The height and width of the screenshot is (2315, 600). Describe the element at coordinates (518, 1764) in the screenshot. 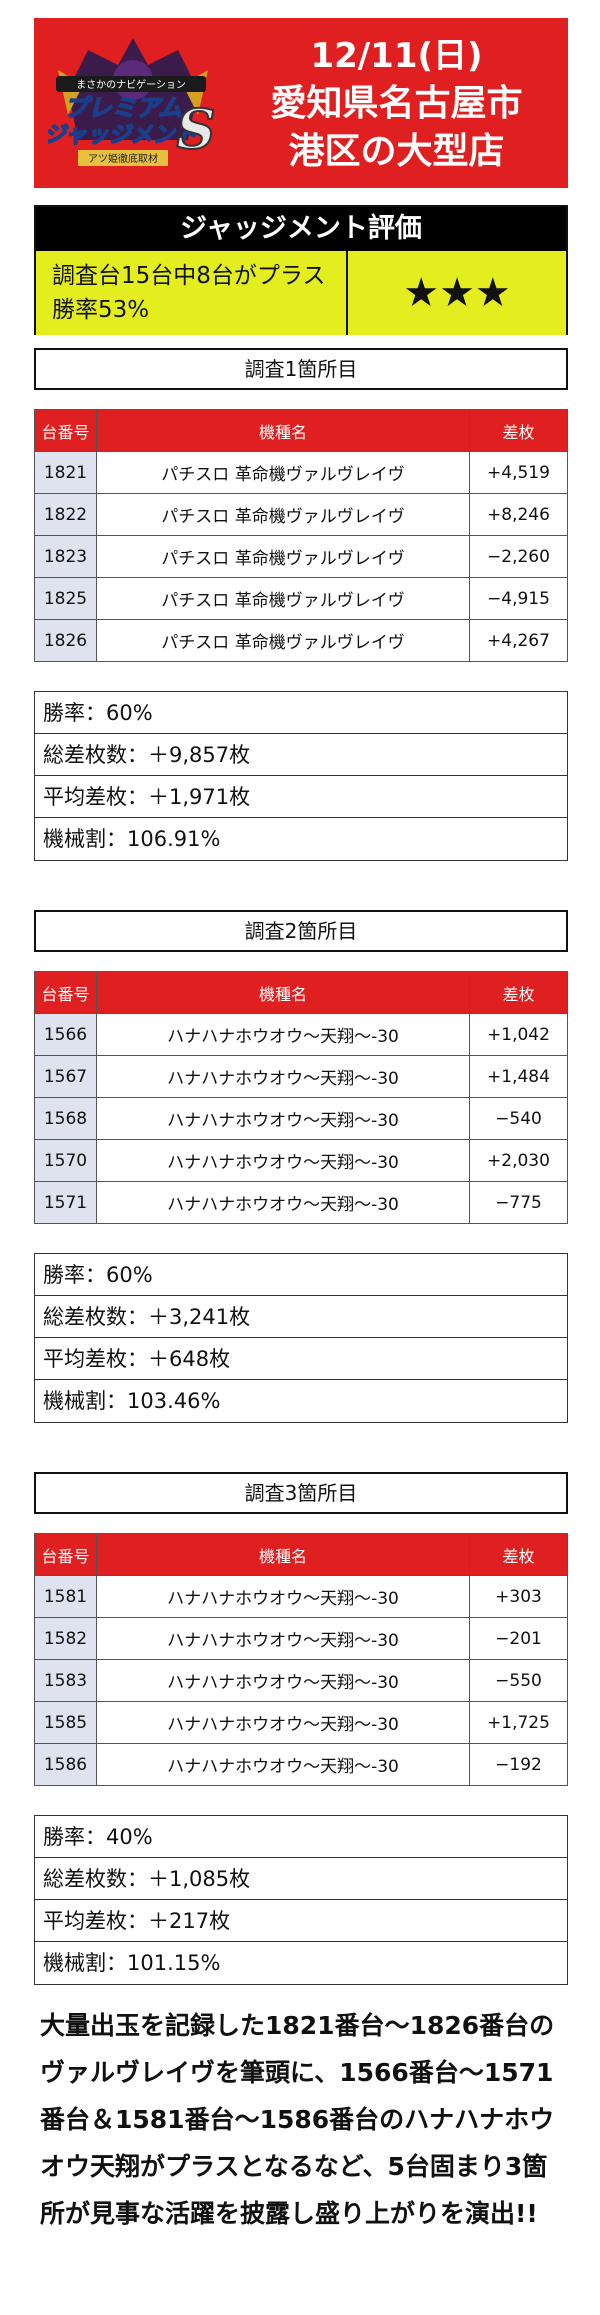

I see `difference: −192` at that location.